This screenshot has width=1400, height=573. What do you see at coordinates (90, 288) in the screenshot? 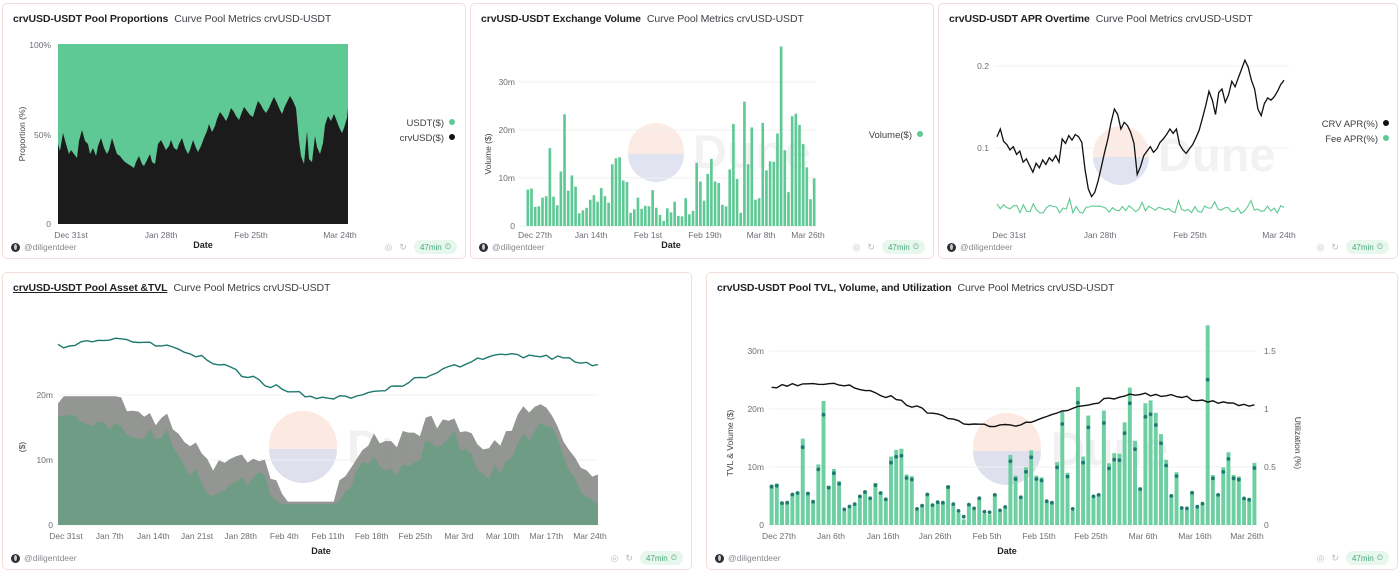
I see `panel-title: crvUSD-USDT Pool Asset &TVL` at bounding box center [90, 288].